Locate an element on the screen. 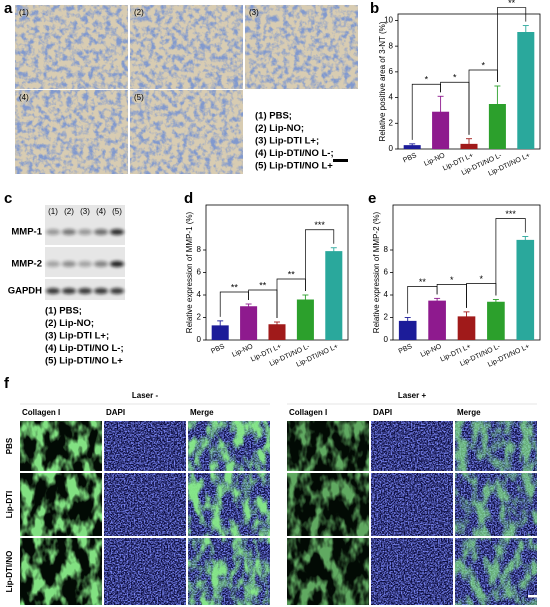 The image size is (550, 607). panel-label: a is located at coordinates (8, 8).